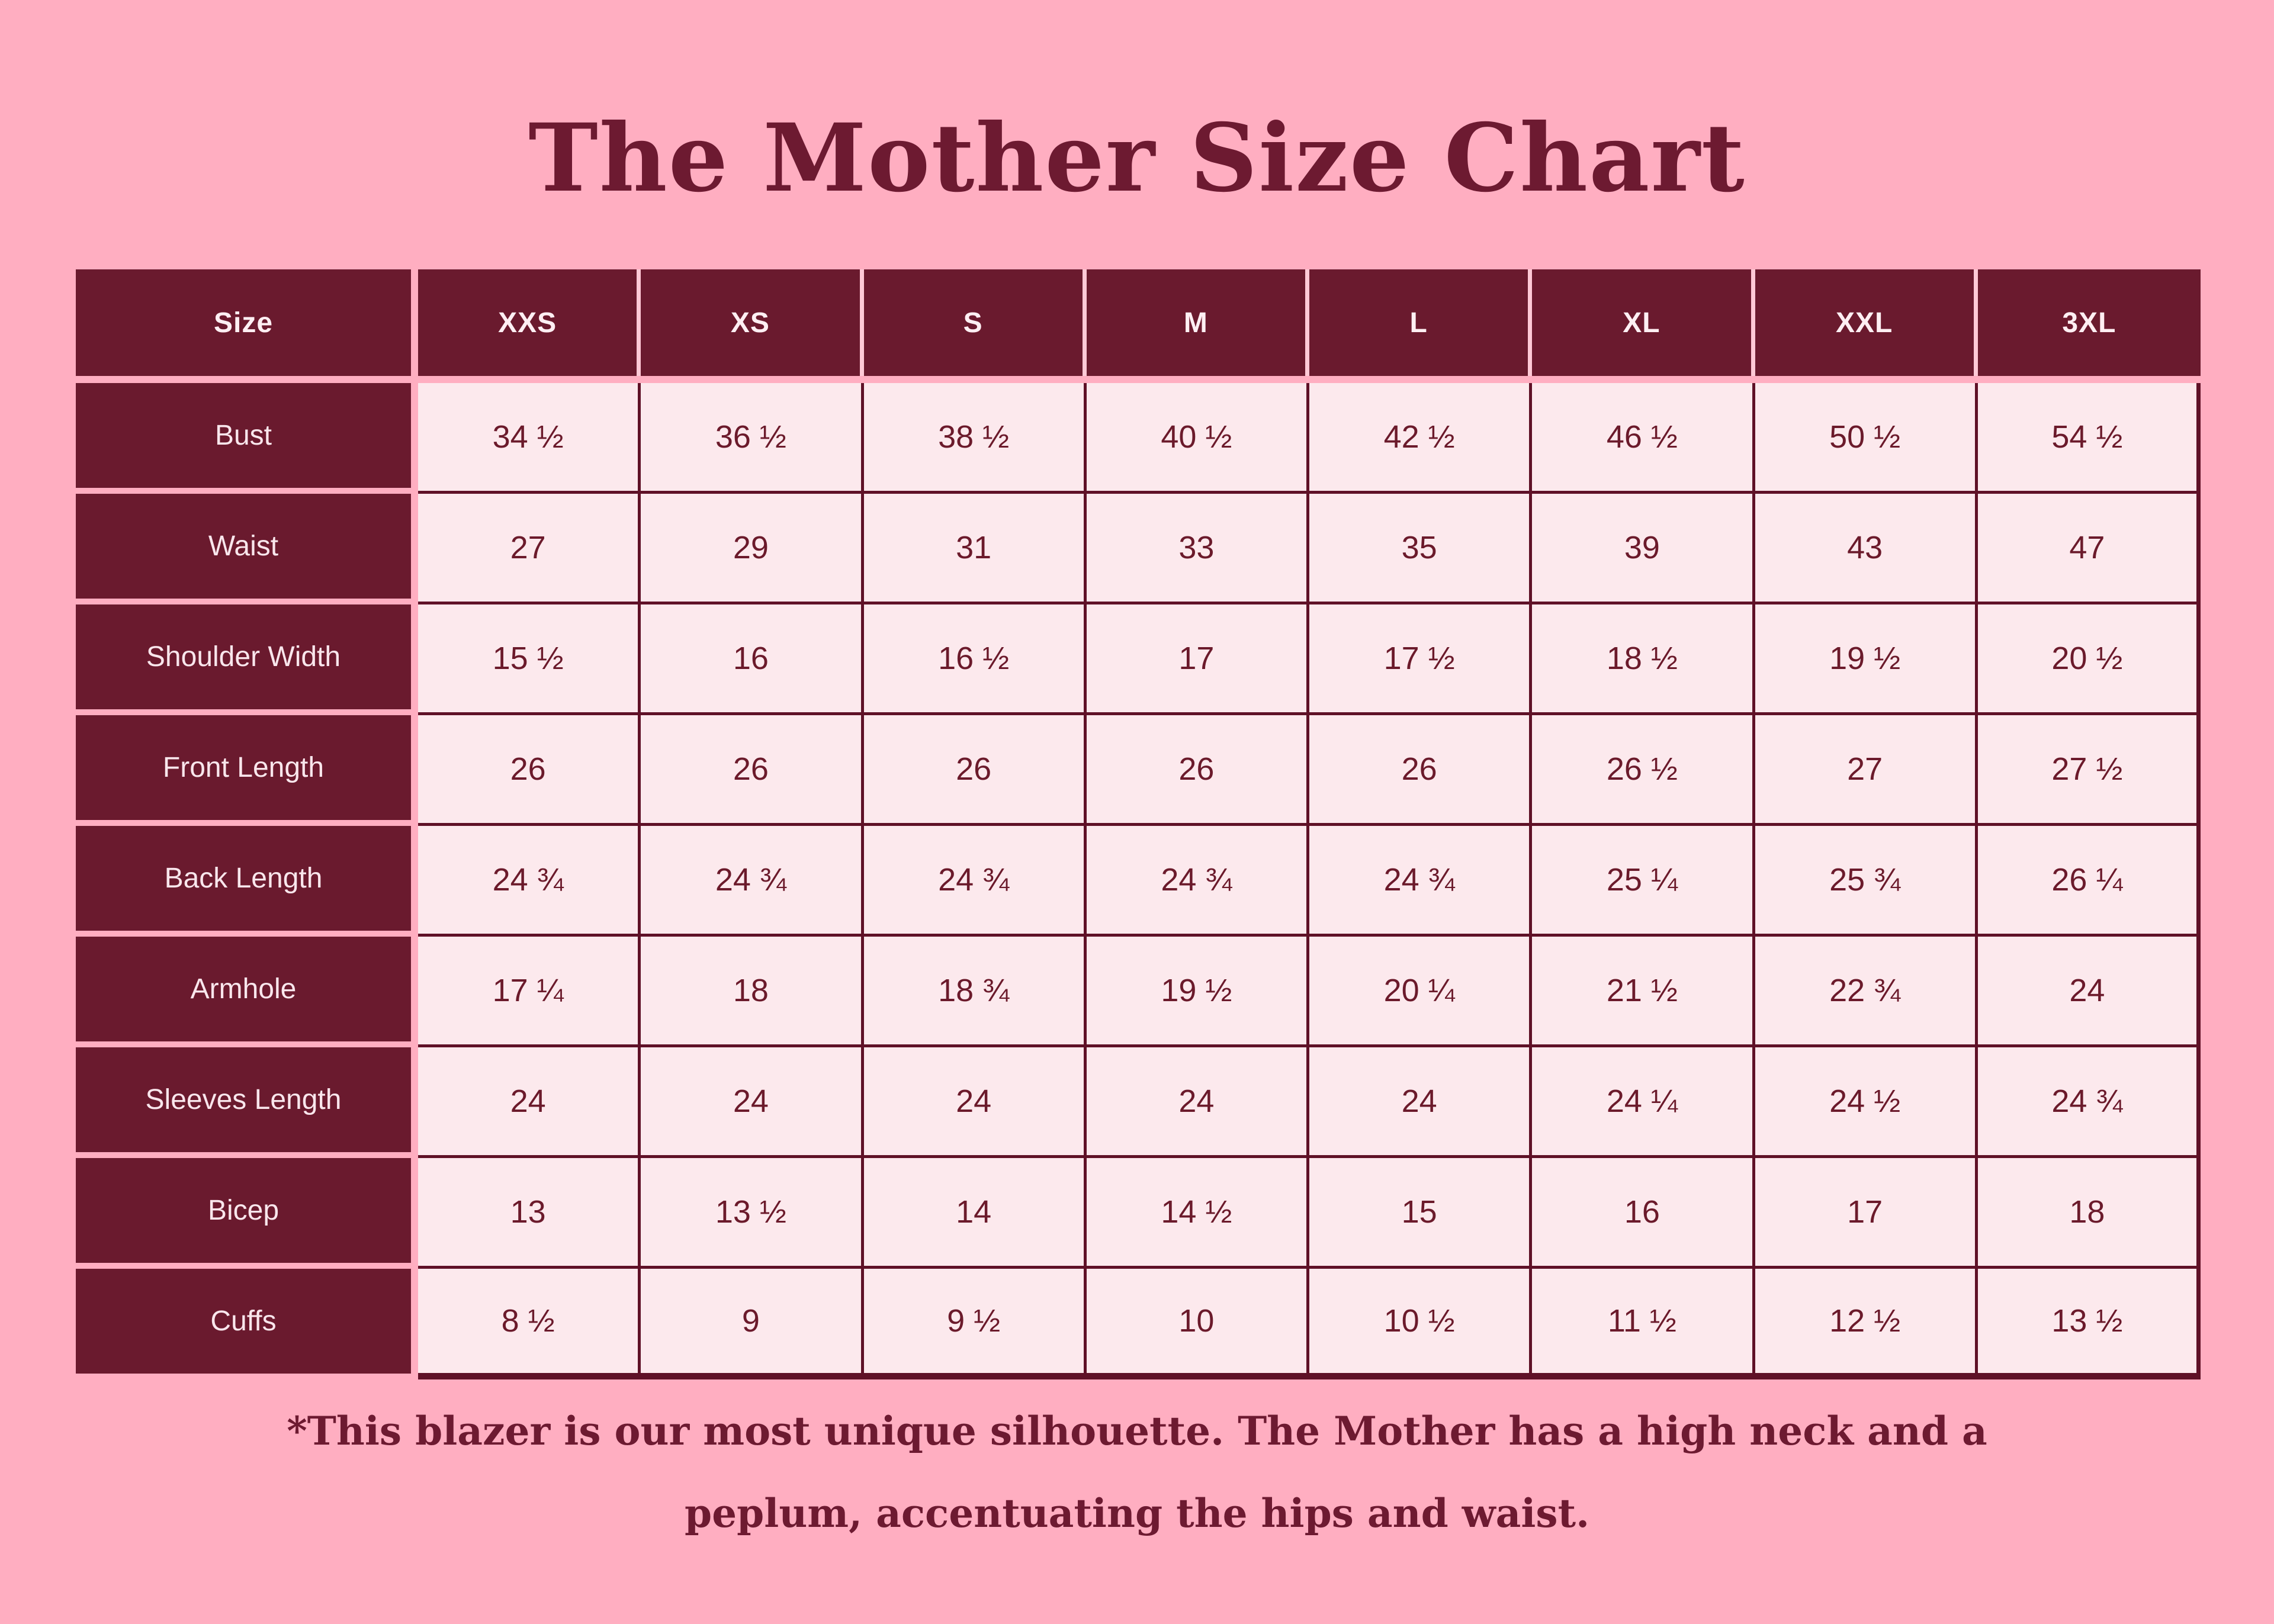  What do you see at coordinates (2089, 770) in the screenshot?
I see `table-cell: 27 ½` at bounding box center [2089, 770].